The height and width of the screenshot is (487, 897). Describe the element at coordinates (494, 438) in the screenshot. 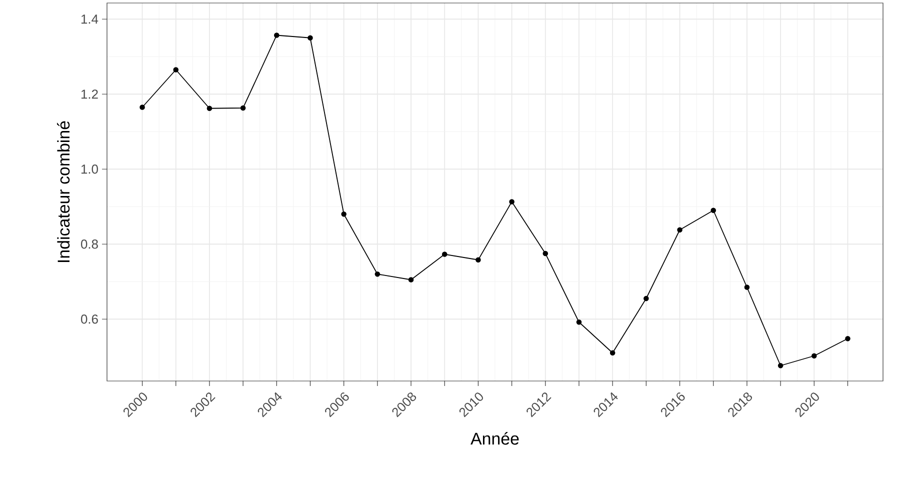

I see `x-axis-title: Année` at that location.